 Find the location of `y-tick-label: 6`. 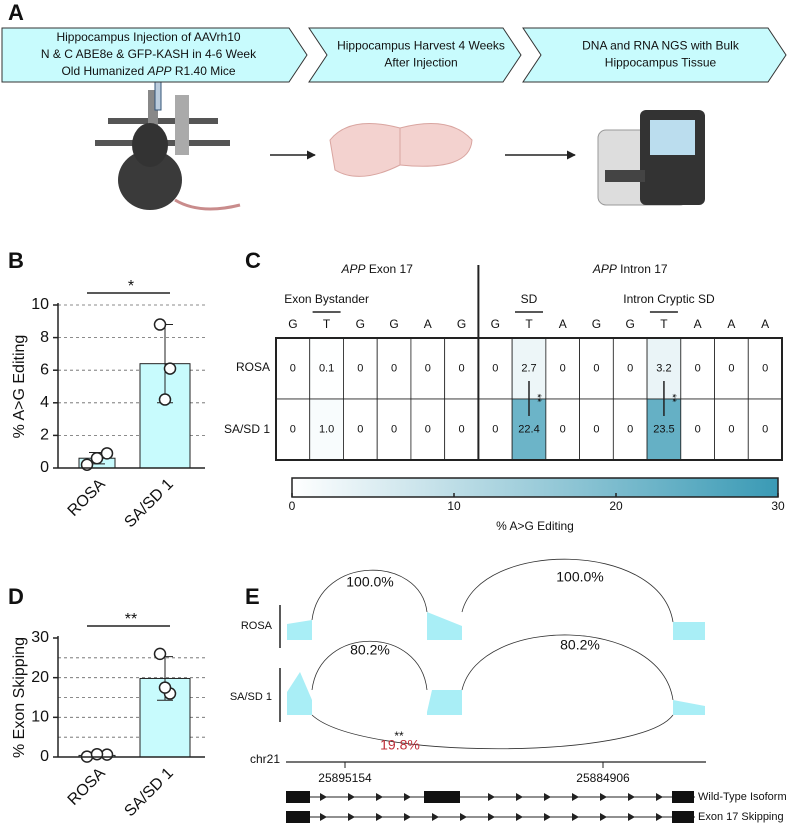

y-tick-label: 6 is located at coordinates (44, 369).